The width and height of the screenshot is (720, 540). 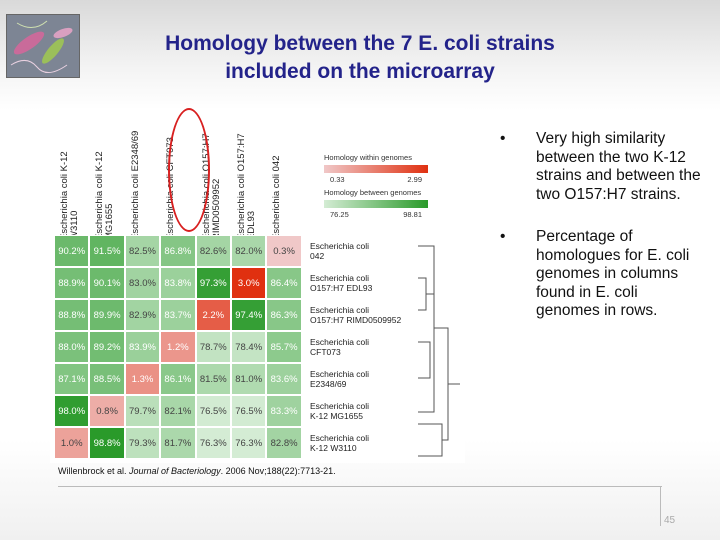 What do you see at coordinates (72, 347) in the screenshot?
I see `matrix-cell: 88.0%` at bounding box center [72, 347].